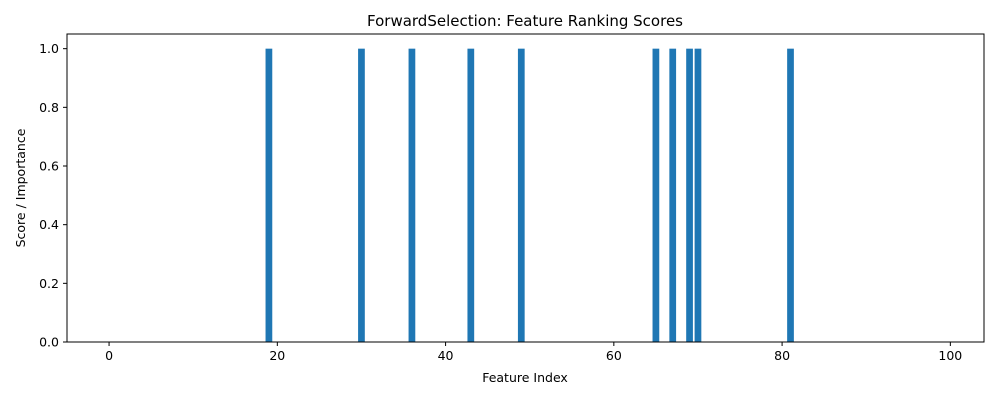 Image resolution: width=1000 pixels, height=400 pixels. I want to click on x-tick-label: 80, so click(782, 355).